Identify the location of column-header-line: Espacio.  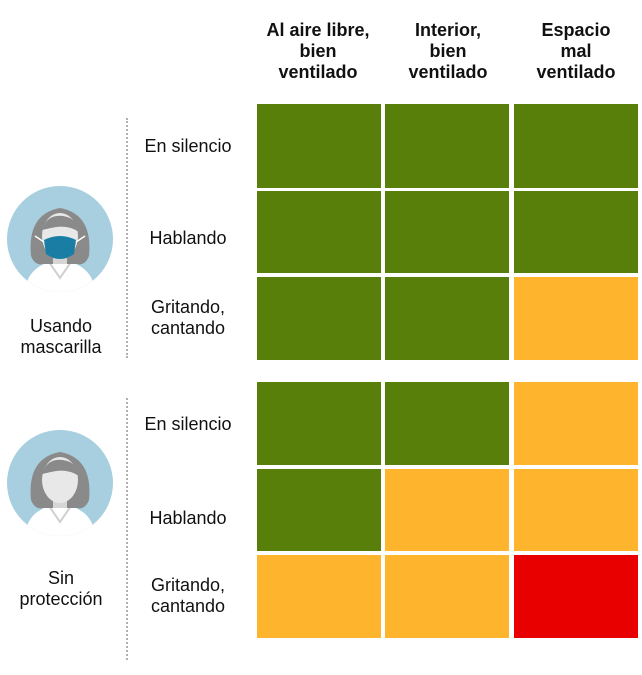
(576, 30).